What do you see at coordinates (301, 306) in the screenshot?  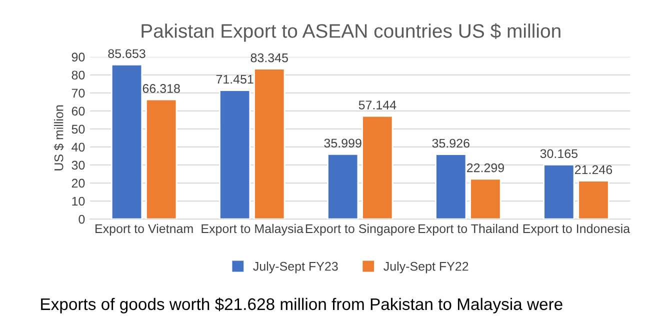 I see `text: Exports of goods worth $21.628 million from Pakistan to Malaysia were` at bounding box center [301, 306].